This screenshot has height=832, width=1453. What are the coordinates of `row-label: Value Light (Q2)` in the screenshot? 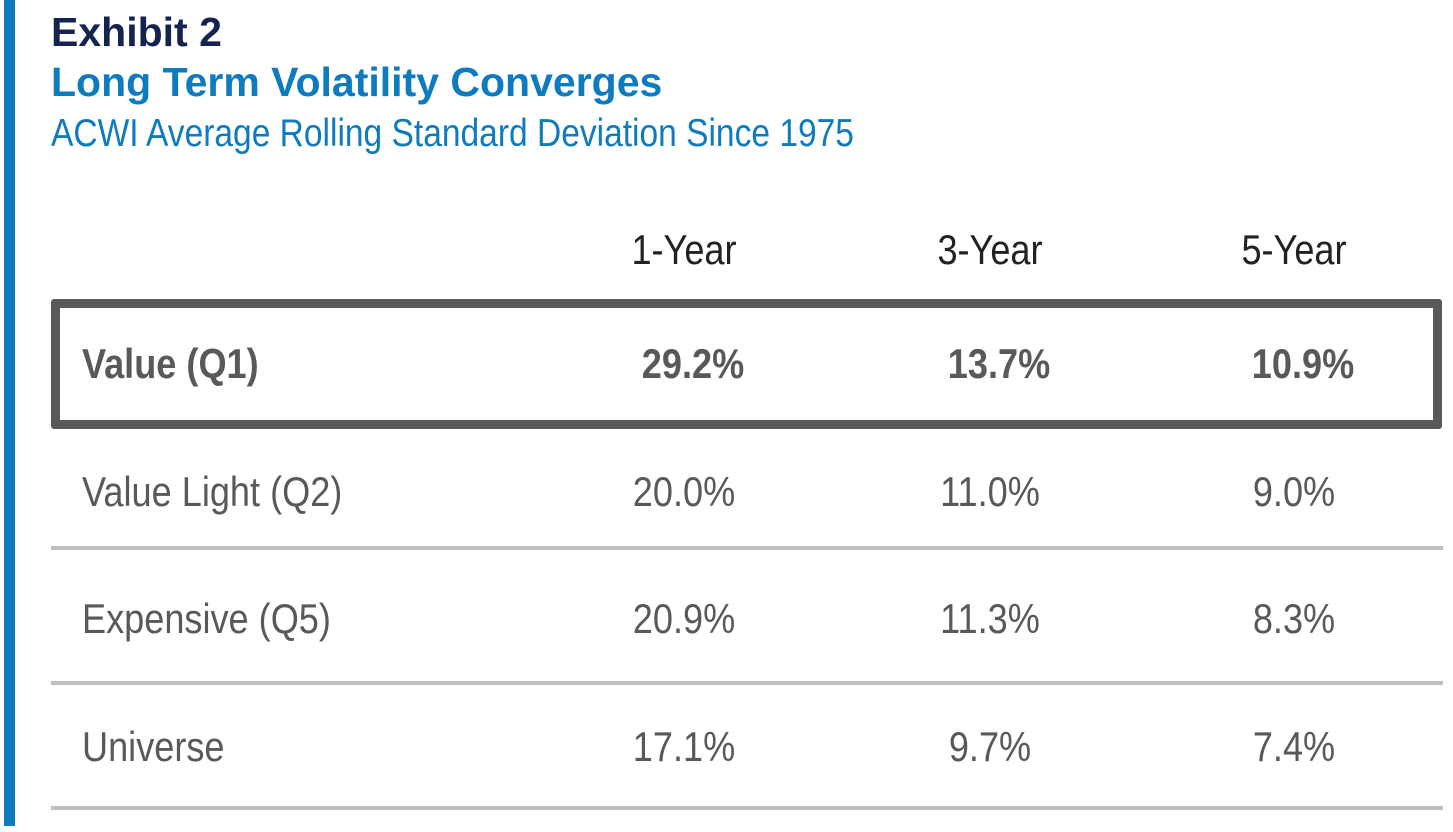 It's located at (212, 491).